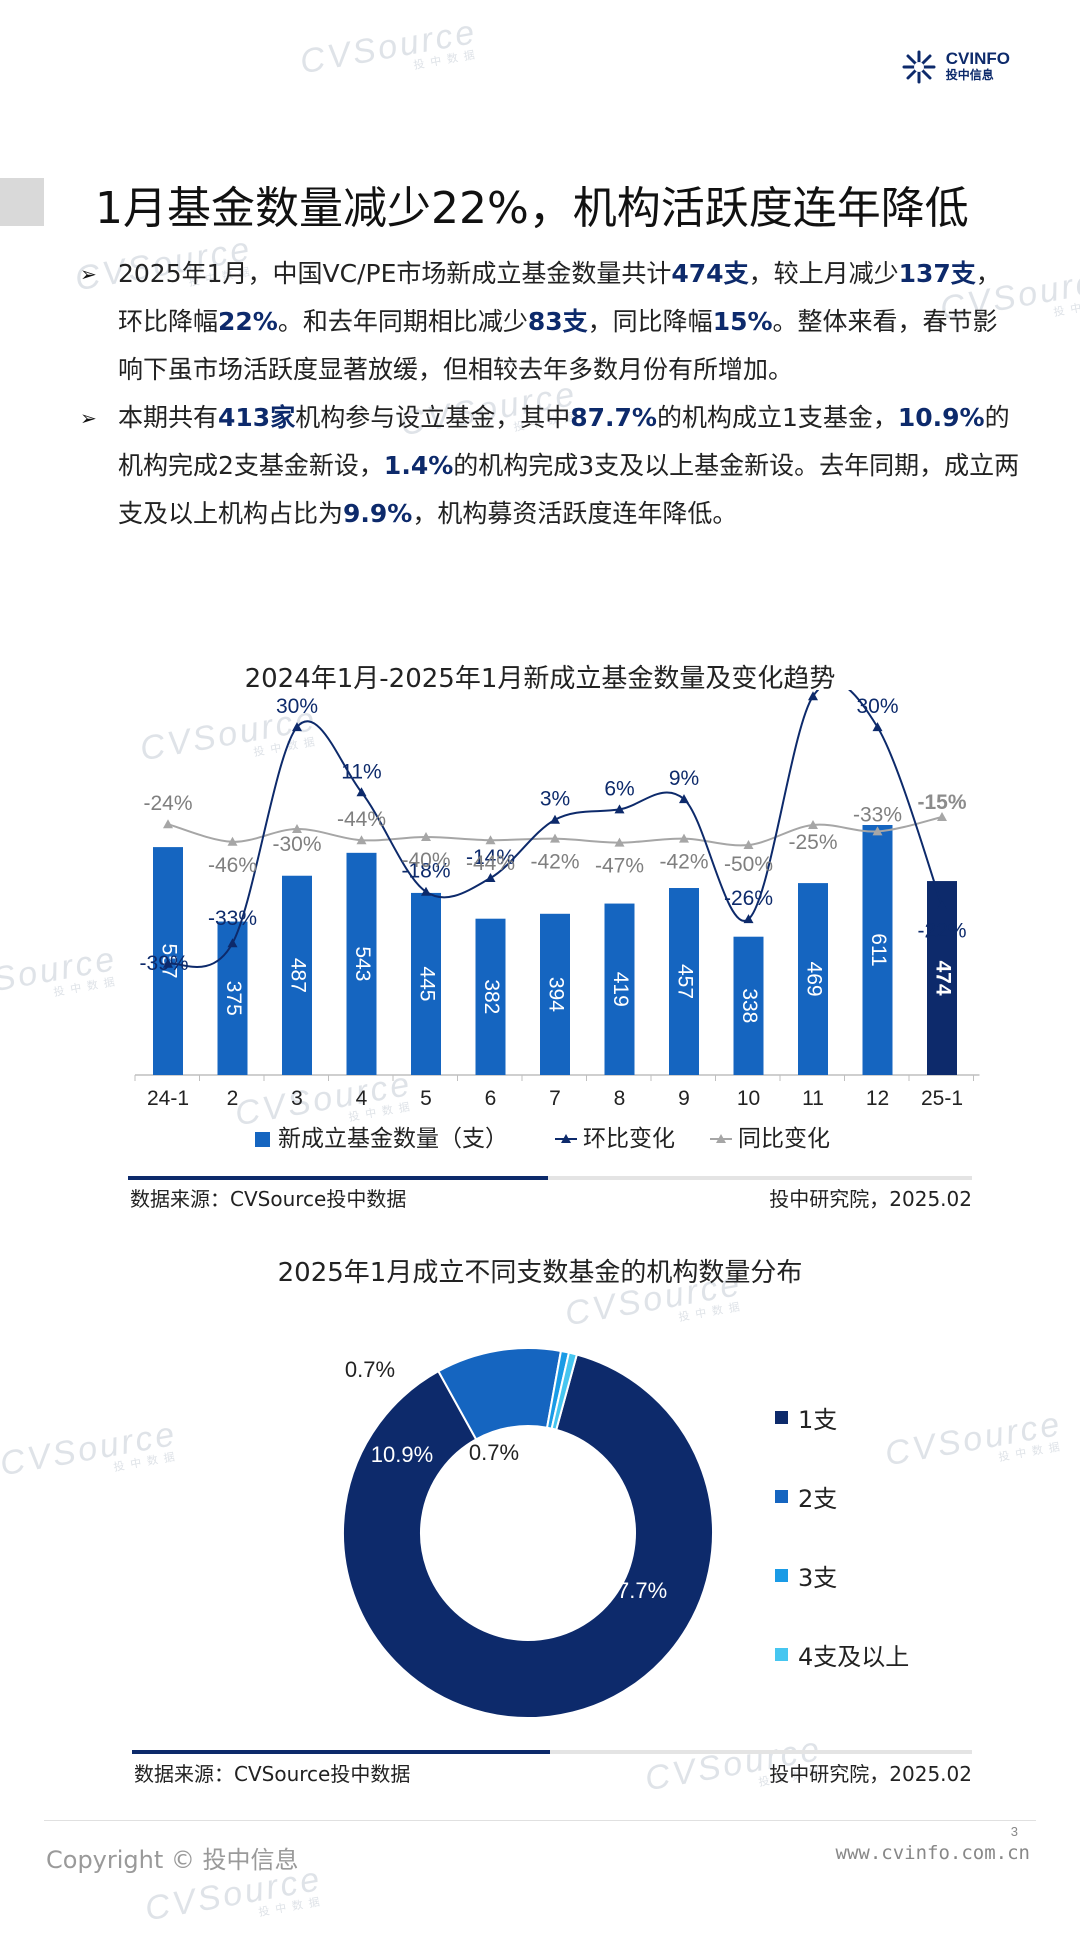 The image size is (1080, 1939). I want to click on mom-label: 3%, so click(555, 799).